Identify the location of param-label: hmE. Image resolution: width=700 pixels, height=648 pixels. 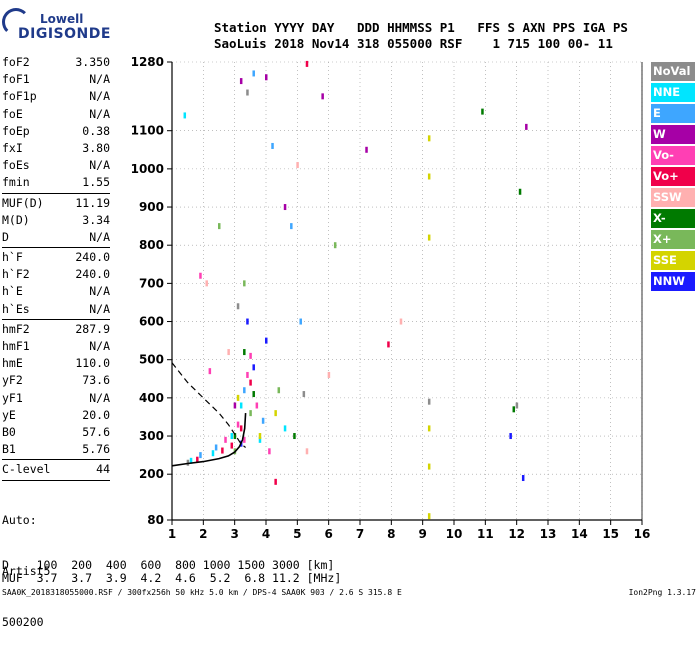
(12, 363).